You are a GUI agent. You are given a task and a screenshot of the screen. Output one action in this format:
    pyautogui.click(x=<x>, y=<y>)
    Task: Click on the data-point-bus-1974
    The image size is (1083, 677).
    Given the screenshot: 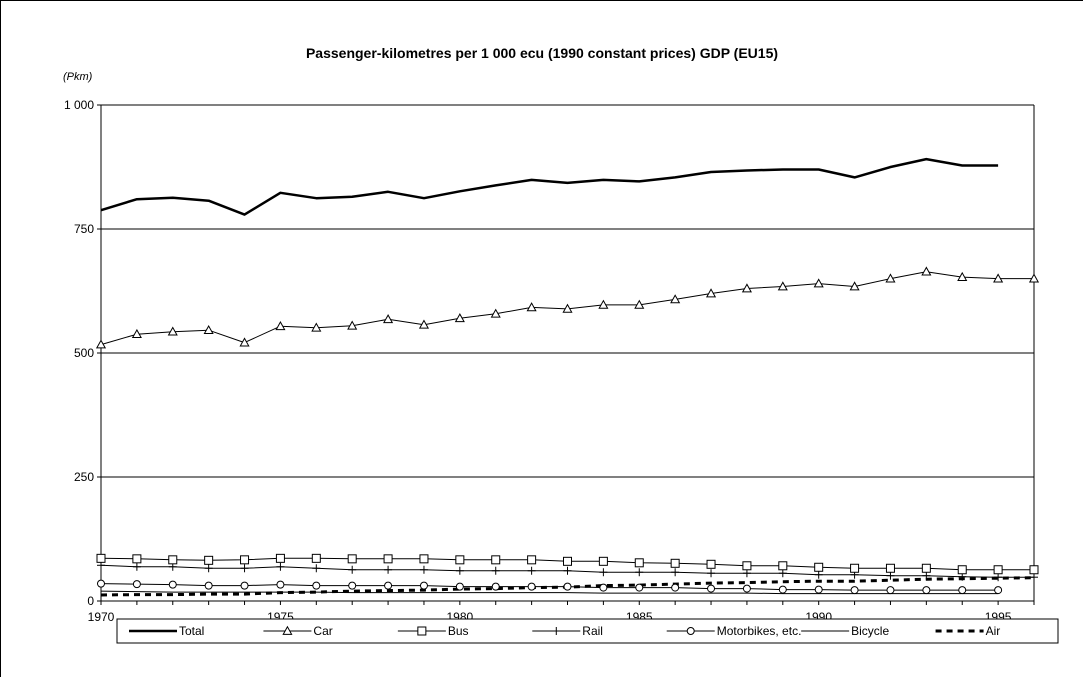 What is the action you would take?
    pyautogui.click(x=245, y=560)
    